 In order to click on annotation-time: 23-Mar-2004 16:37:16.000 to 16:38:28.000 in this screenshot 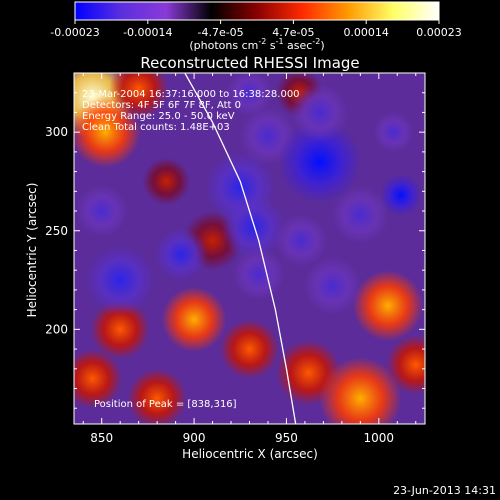, I will do `click(191, 94)`.